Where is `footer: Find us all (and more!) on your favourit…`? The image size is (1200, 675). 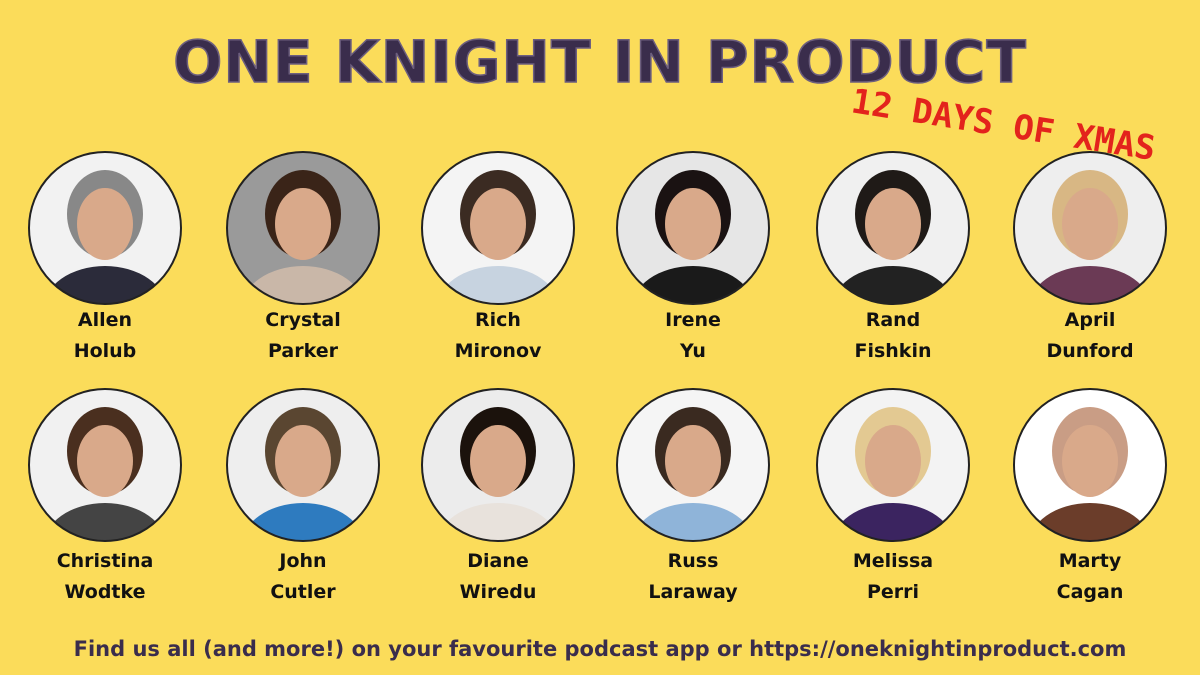 footer: Find us all (and more!) on your favourit… is located at coordinates (600, 649).